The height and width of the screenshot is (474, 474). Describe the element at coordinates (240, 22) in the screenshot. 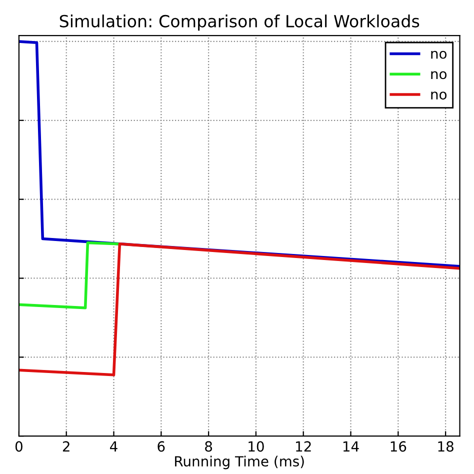

I see `chart-title: Simulation: Comparison of Local Workloads` at that location.